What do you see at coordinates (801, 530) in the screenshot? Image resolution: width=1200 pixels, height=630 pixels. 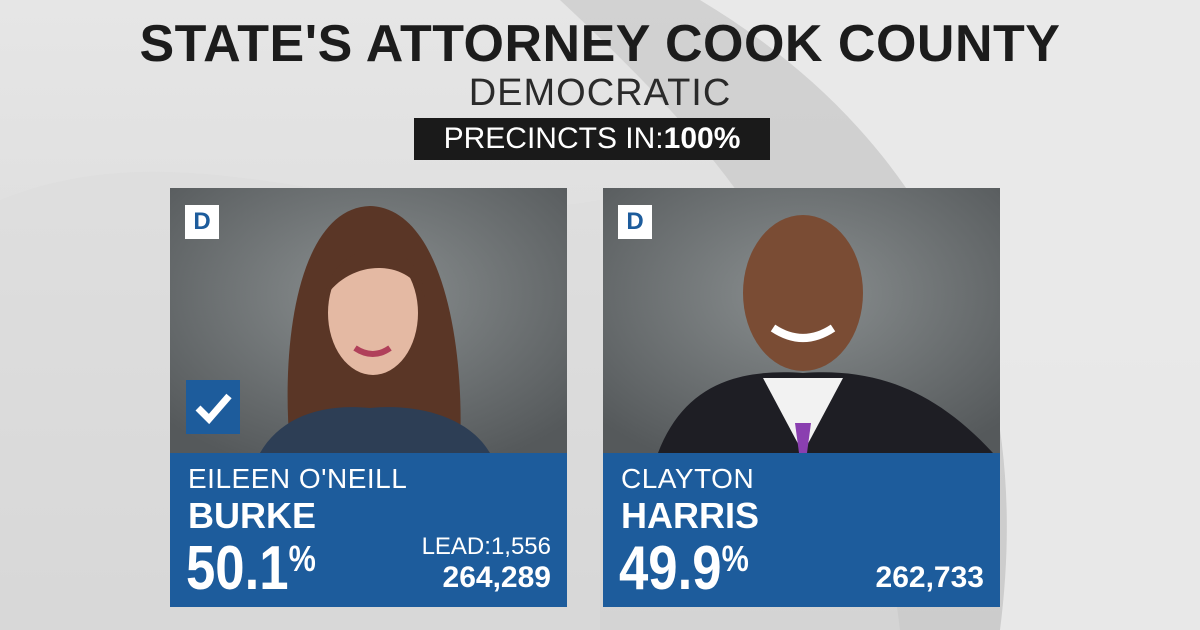 I see `result-bar: CLAYTON HARRIS 49.9% 262,733` at bounding box center [801, 530].